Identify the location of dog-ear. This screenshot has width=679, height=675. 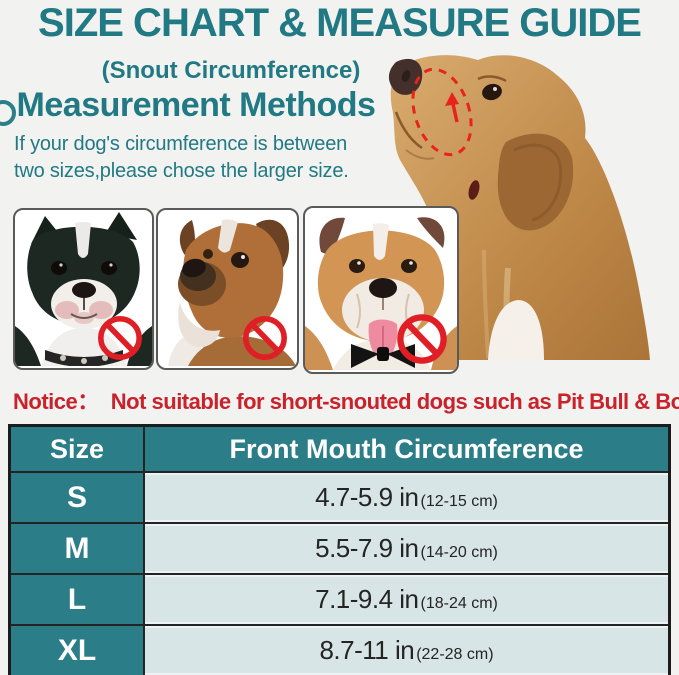
(535, 182).